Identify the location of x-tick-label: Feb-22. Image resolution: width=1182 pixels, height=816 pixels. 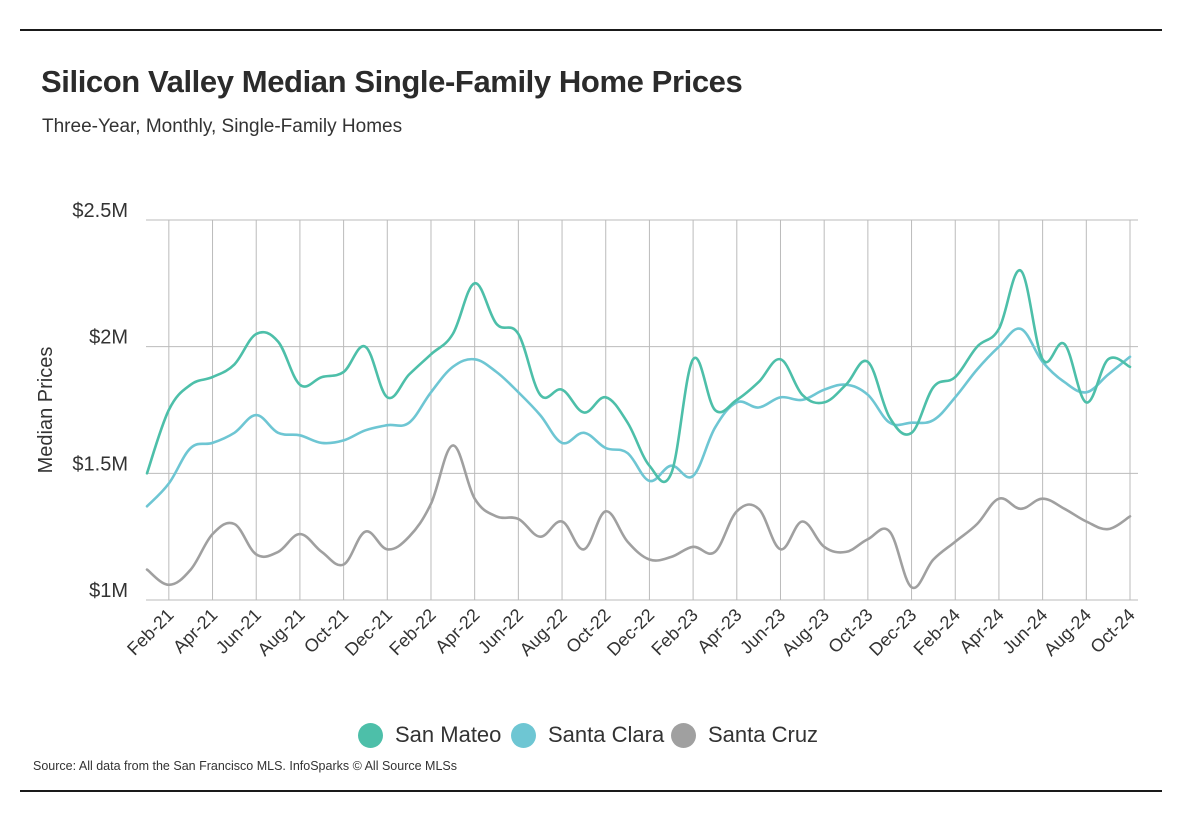
(412, 632).